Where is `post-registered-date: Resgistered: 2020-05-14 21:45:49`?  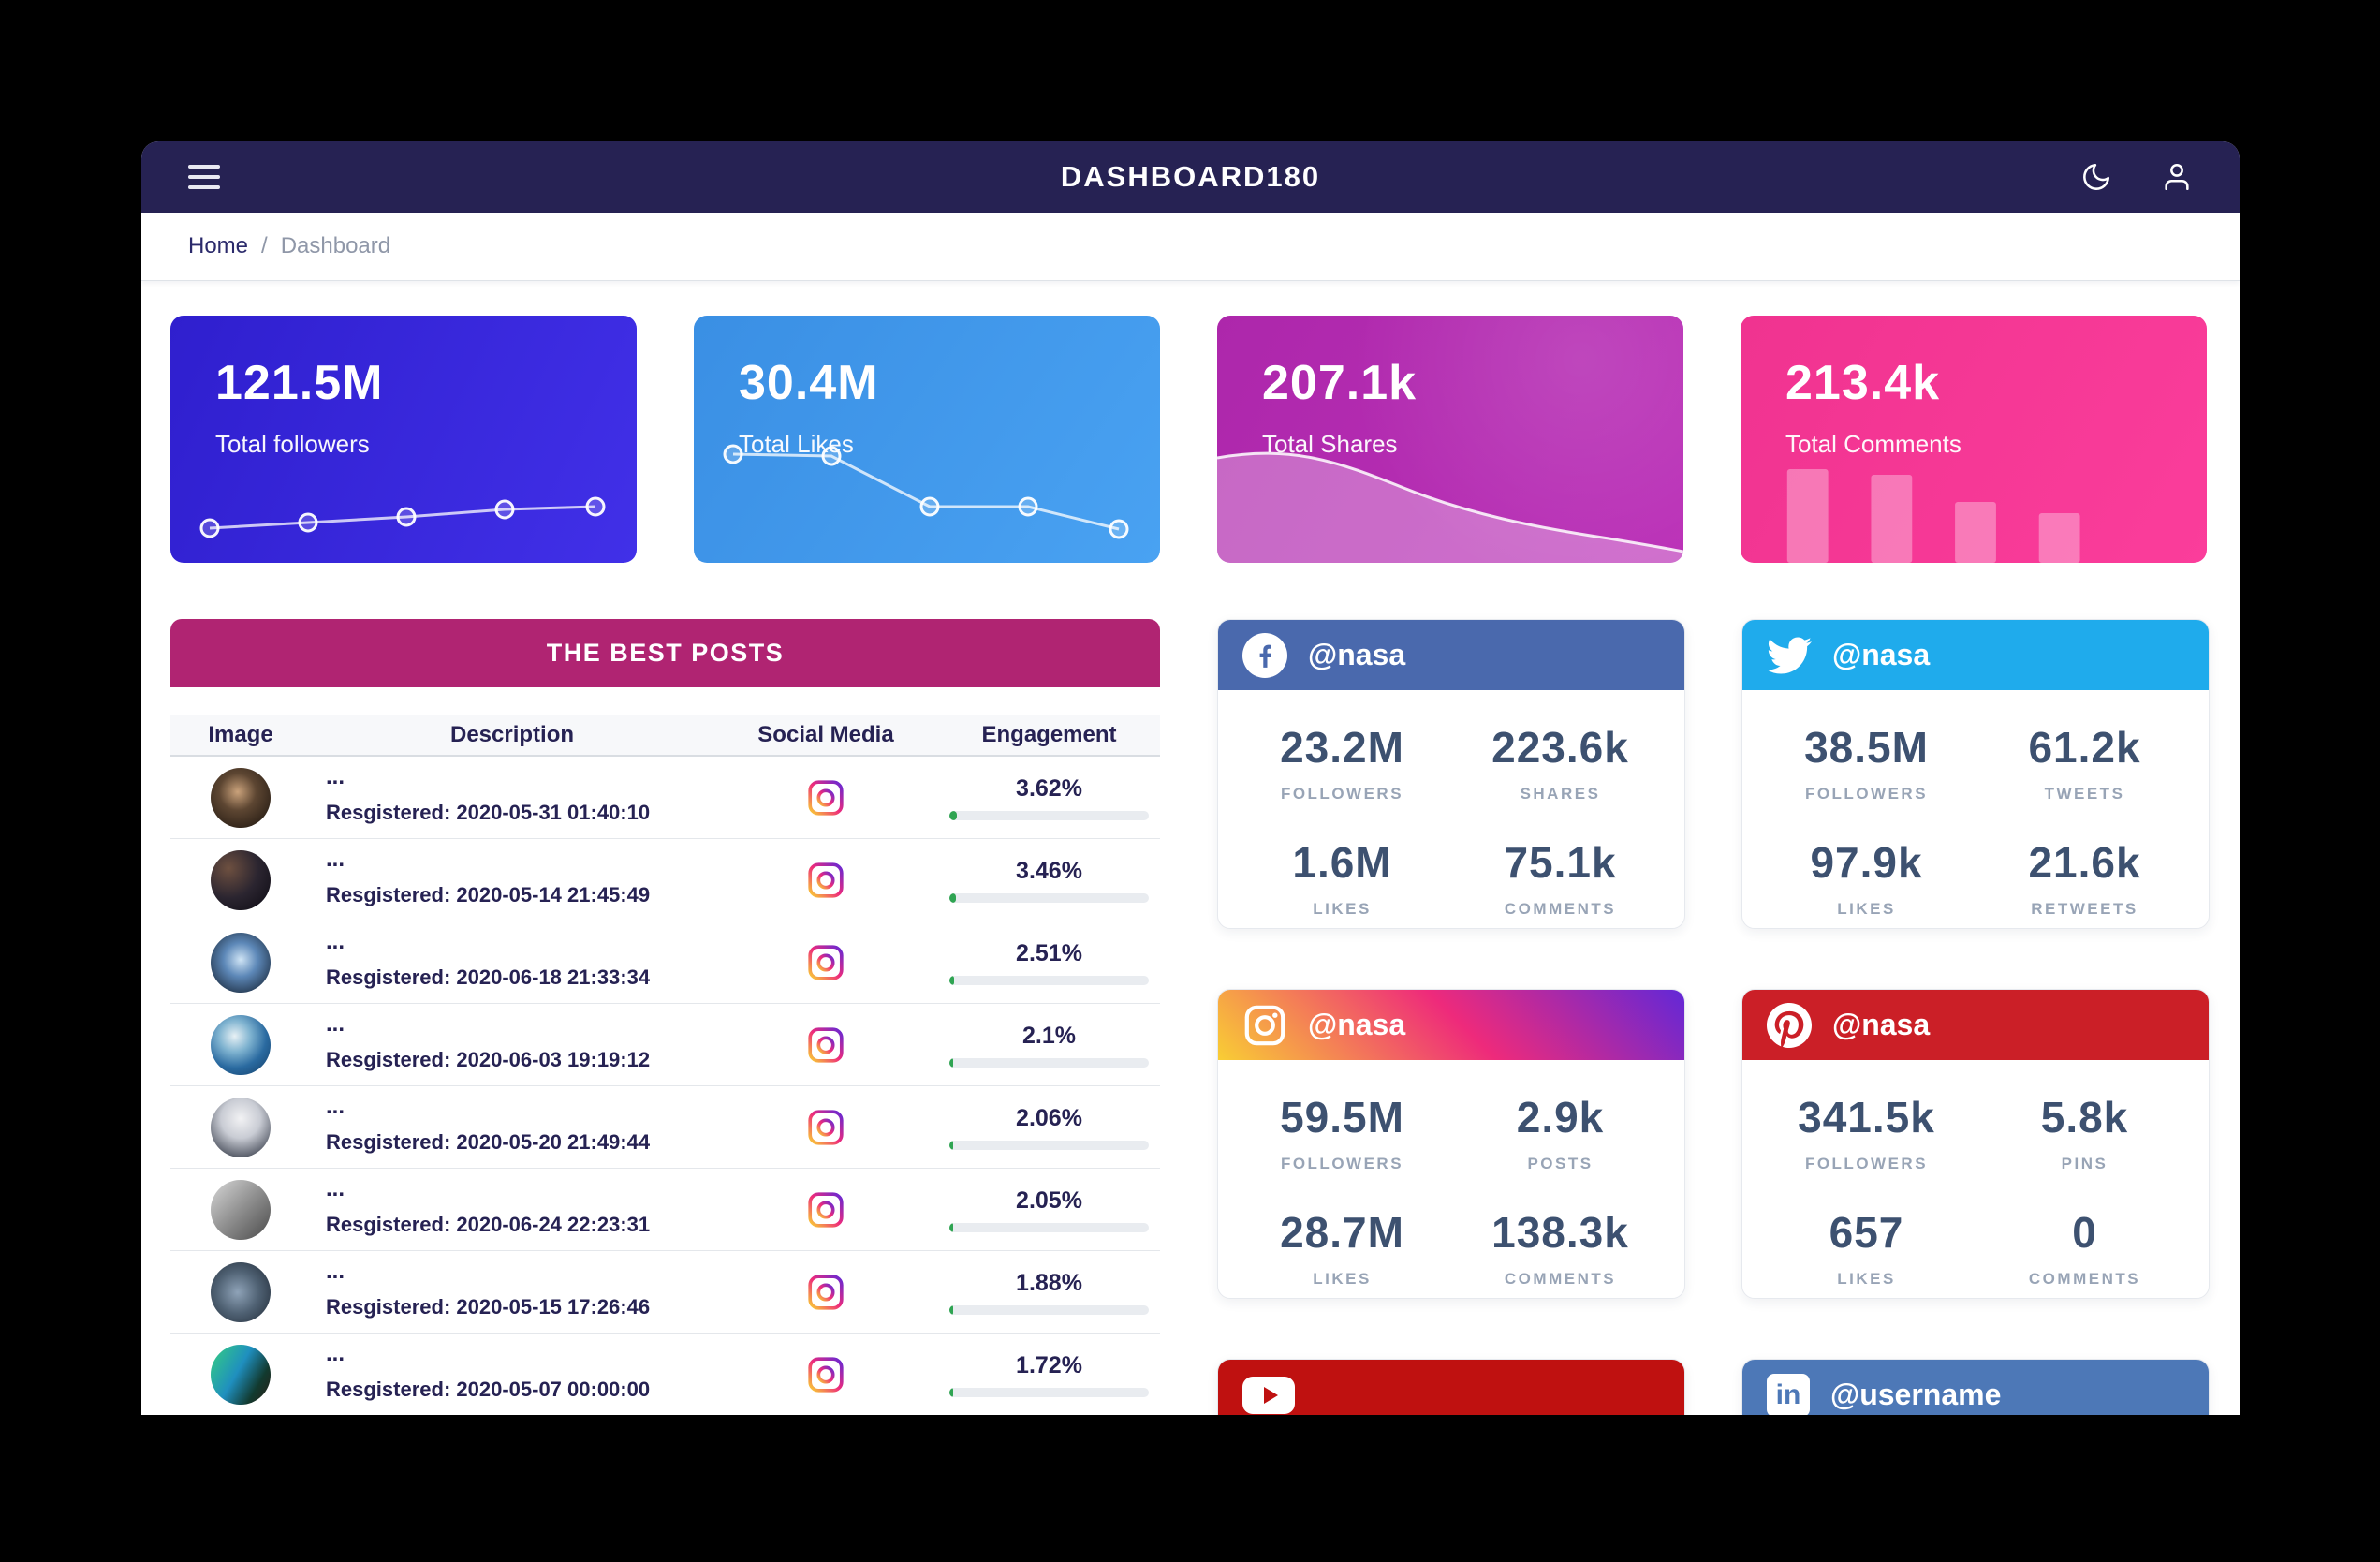 post-registered-date: Resgistered: 2020-05-14 21:45:49 is located at coordinates (488, 894).